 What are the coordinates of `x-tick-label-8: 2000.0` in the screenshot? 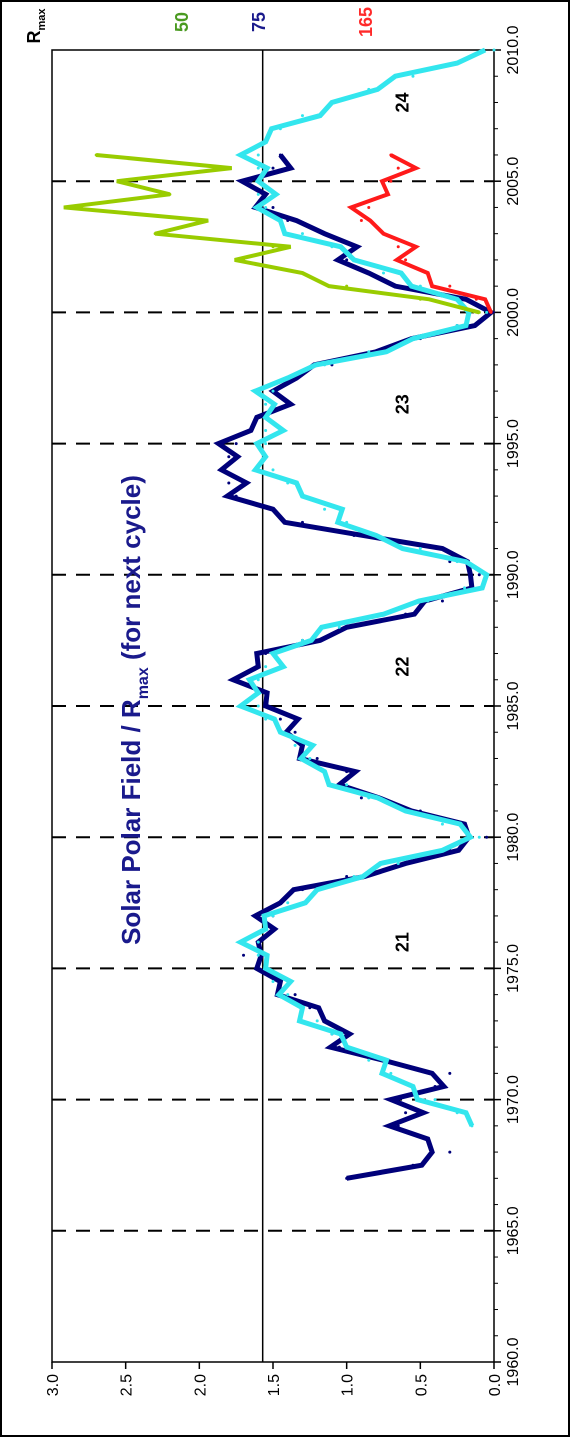 It's located at (513, 312).